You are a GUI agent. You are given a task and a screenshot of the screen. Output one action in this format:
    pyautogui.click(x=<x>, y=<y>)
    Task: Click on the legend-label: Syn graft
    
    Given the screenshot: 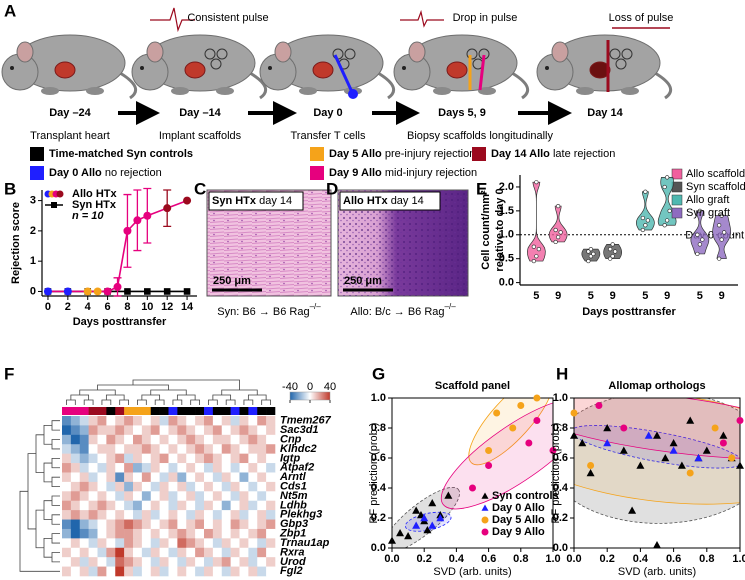 What is the action you would take?
    pyautogui.click(x=708, y=213)
    